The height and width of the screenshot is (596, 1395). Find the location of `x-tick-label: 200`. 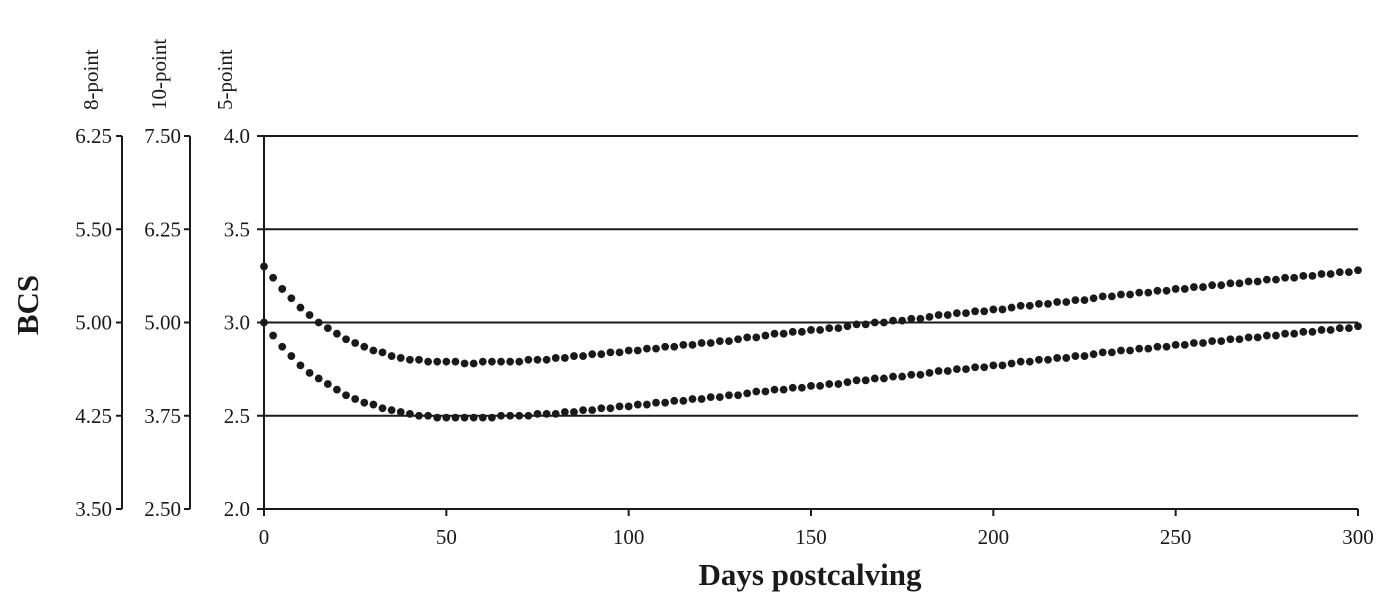

x-tick-label: 200 is located at coordinates (994, 537).